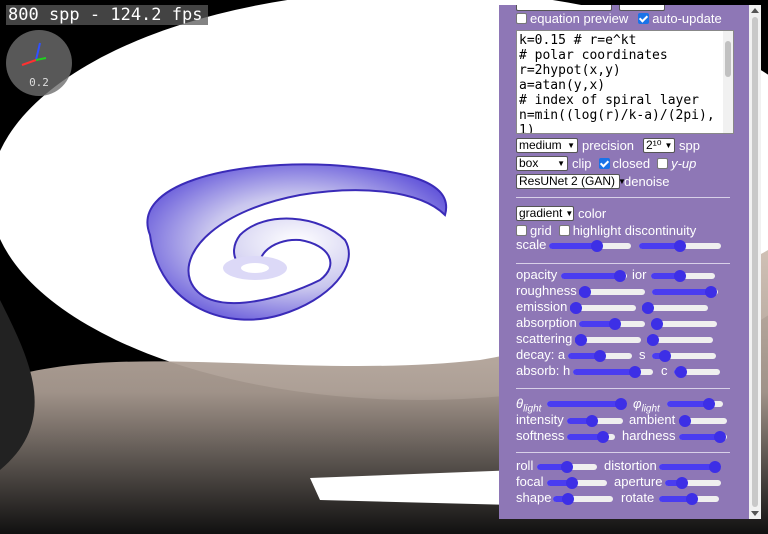 Image resolution: width=768 pixels, height=534 pixels. I want to click on absorb-h-label: absorb: h, so click(543, 370).